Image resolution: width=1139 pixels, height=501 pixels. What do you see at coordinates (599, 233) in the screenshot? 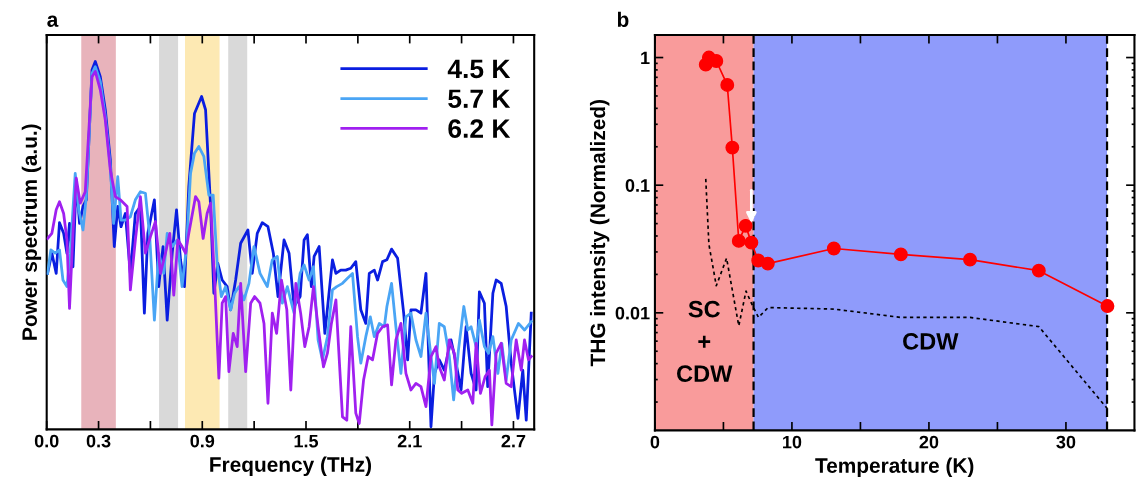
I see `y-axis-title: THG intensity (Normalized)` at bounding box center [599, 233].